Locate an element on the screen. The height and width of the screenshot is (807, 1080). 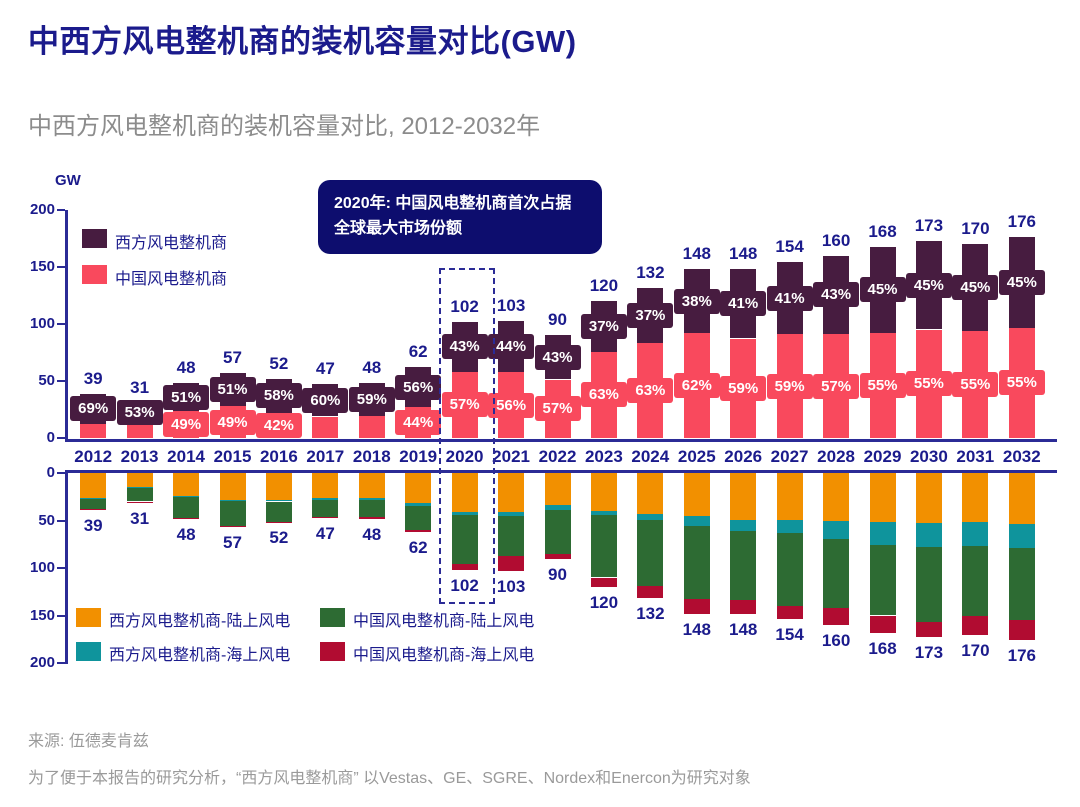
bottom-bar-2026-china-offshore is located at coordinates (743, 607).